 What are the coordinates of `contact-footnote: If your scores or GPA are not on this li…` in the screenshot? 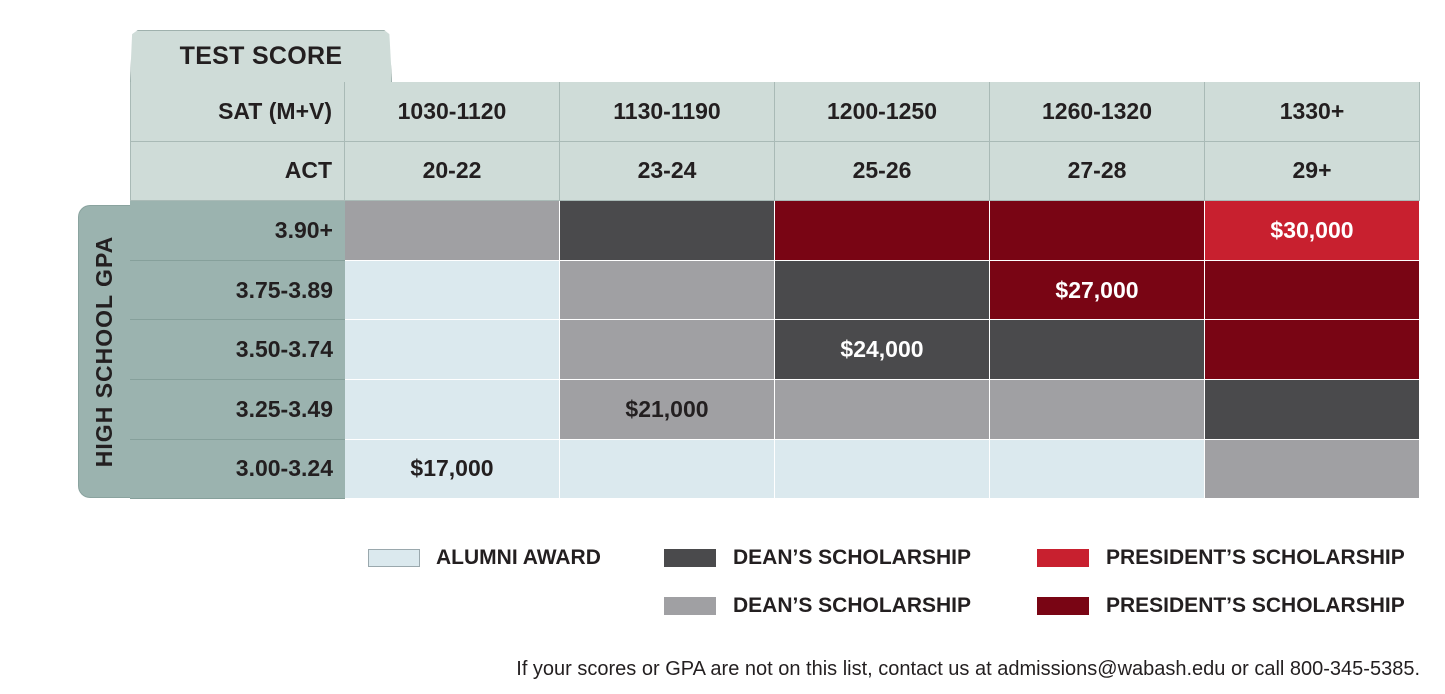 It's located at (968, 669).